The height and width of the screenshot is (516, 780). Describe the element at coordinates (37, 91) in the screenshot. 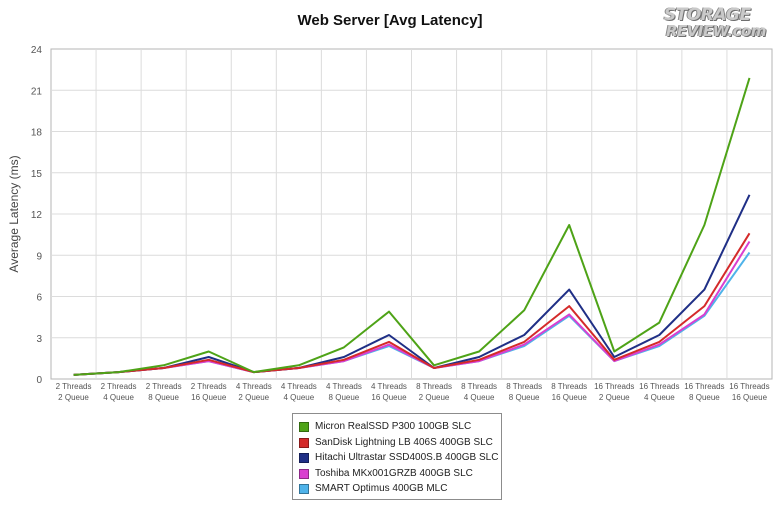

I see `y-tick-label: 21` at that location.